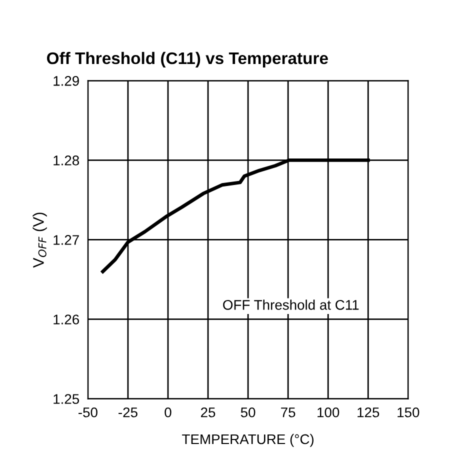 This screenshot has height=461, width=451. I want to click on x-tick-label: -25, so click(128, 412).